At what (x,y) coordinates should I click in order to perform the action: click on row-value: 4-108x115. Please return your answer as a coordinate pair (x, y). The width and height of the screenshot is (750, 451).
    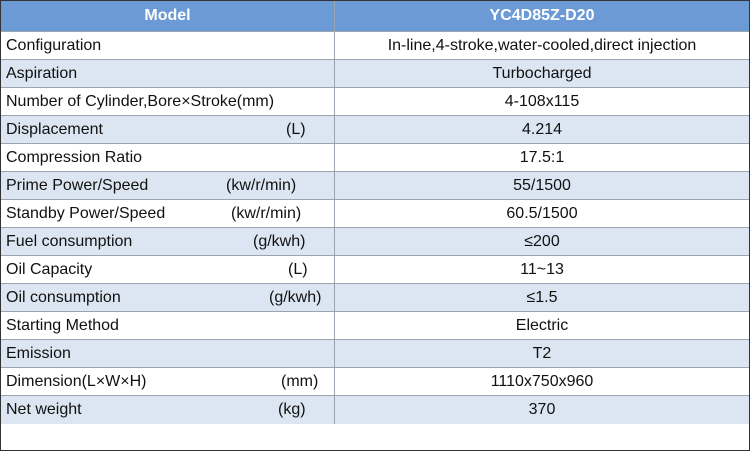
    Looking at the image, I should click on (542, 101).